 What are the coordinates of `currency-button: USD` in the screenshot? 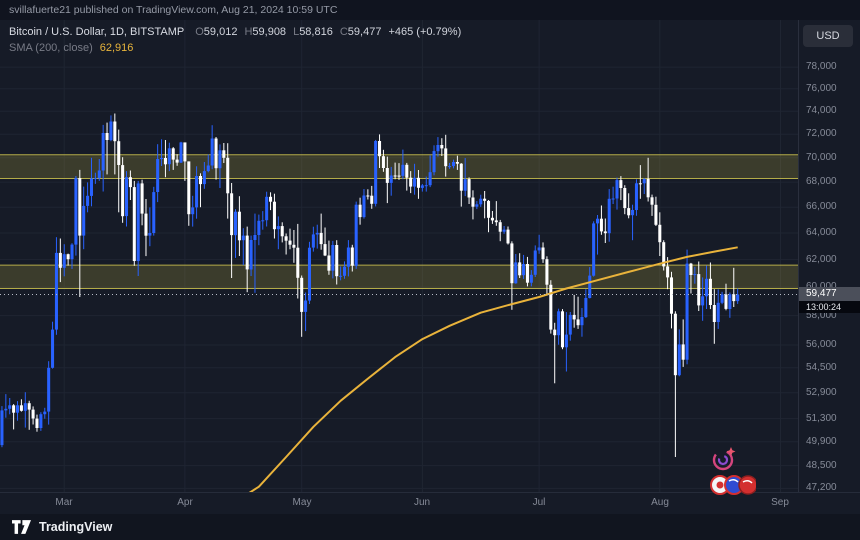 It's located at (828, 36).